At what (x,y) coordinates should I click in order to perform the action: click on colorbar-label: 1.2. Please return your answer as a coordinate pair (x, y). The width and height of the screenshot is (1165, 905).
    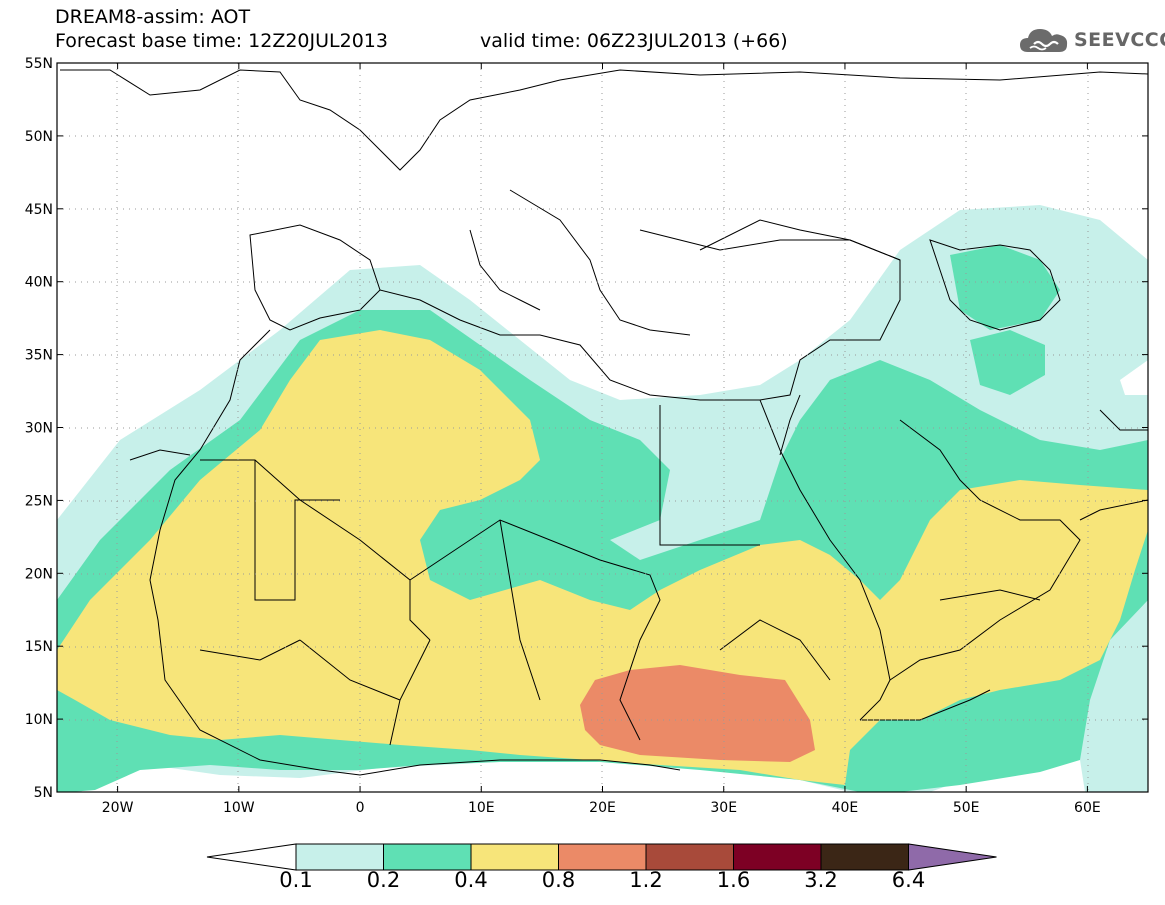
    Looking at the image, I should click on (646, 880).